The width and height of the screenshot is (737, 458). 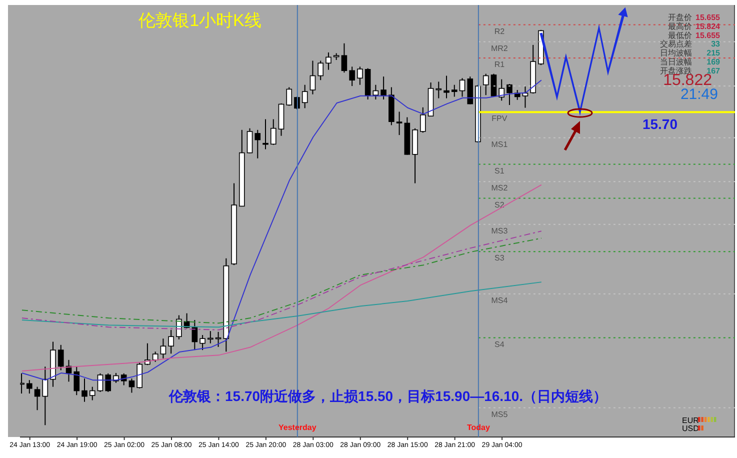 What do you see at coordinates (699, 94) in the screenshot?
I see `text: 21:49` at bounding box center [699, 94].